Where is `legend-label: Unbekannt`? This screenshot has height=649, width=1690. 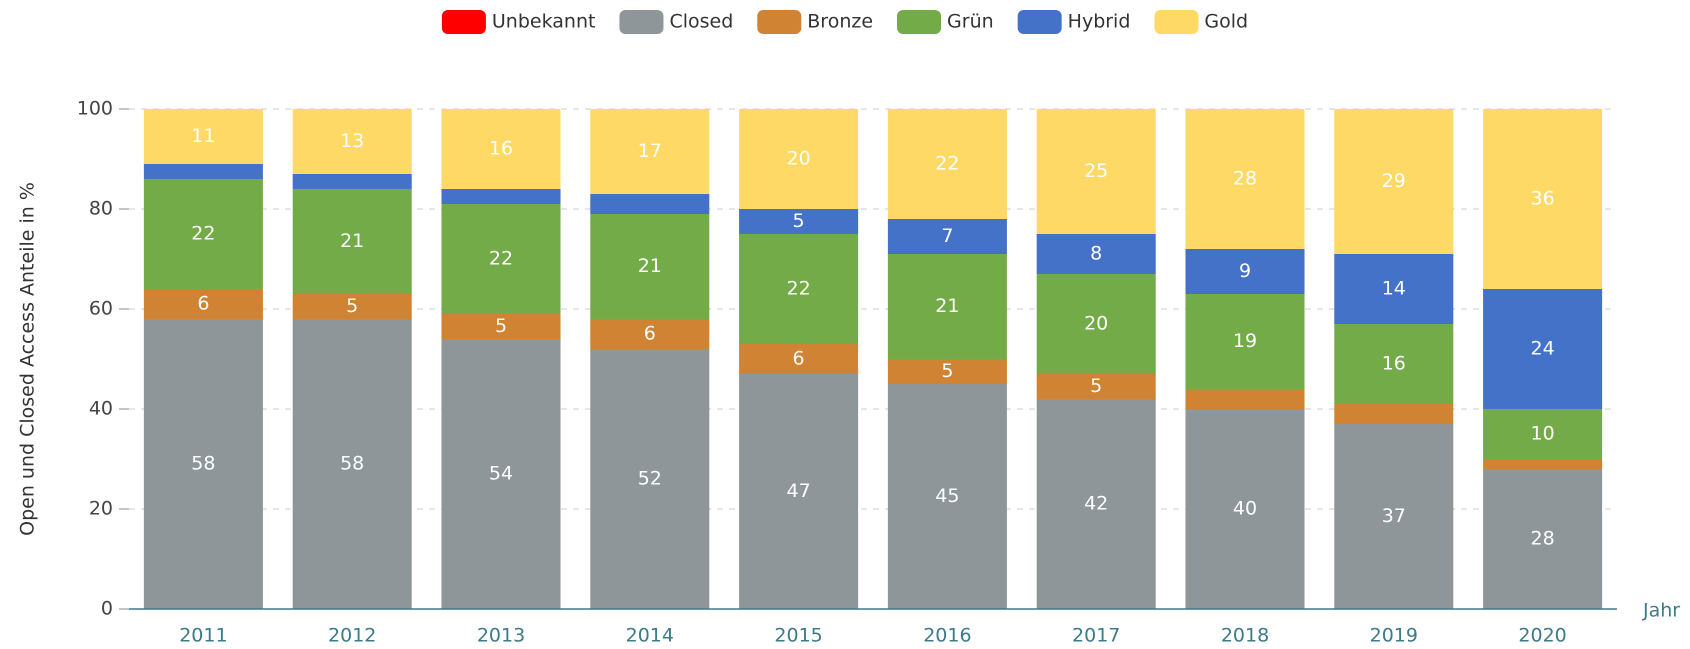 legend-label: Unbekannt is located at coordinates (544, 22).